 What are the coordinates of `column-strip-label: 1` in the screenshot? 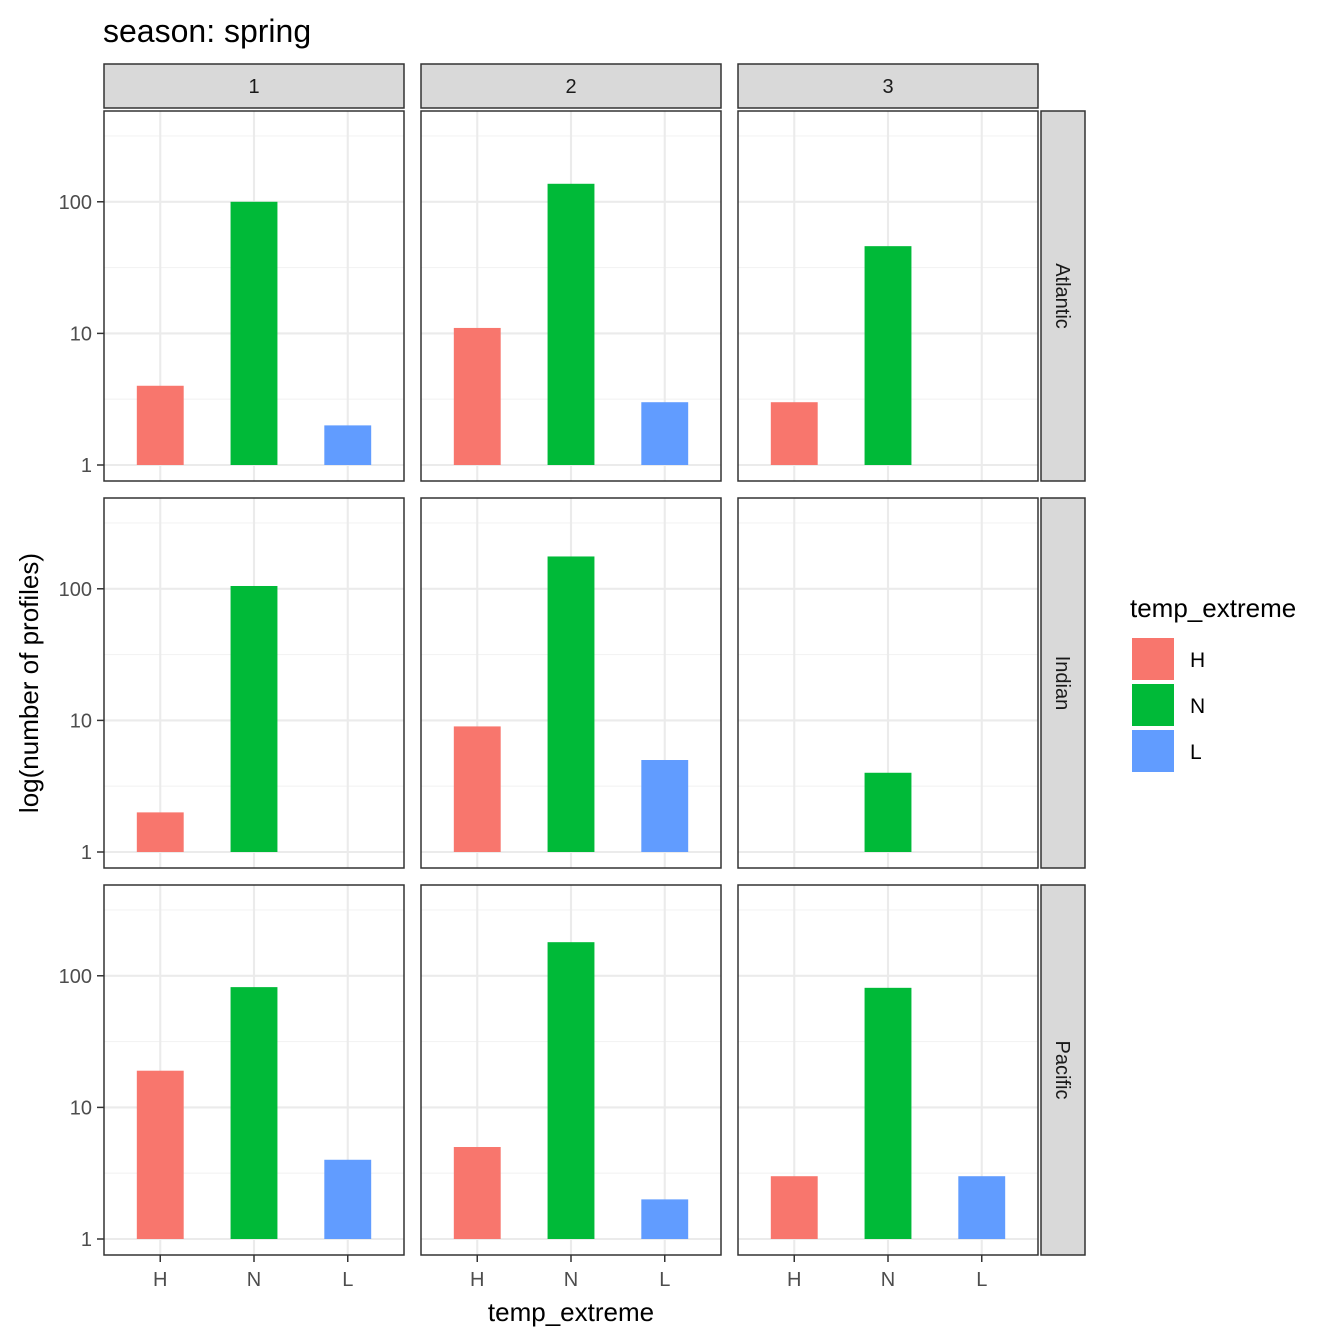 It's located at (253, 87).